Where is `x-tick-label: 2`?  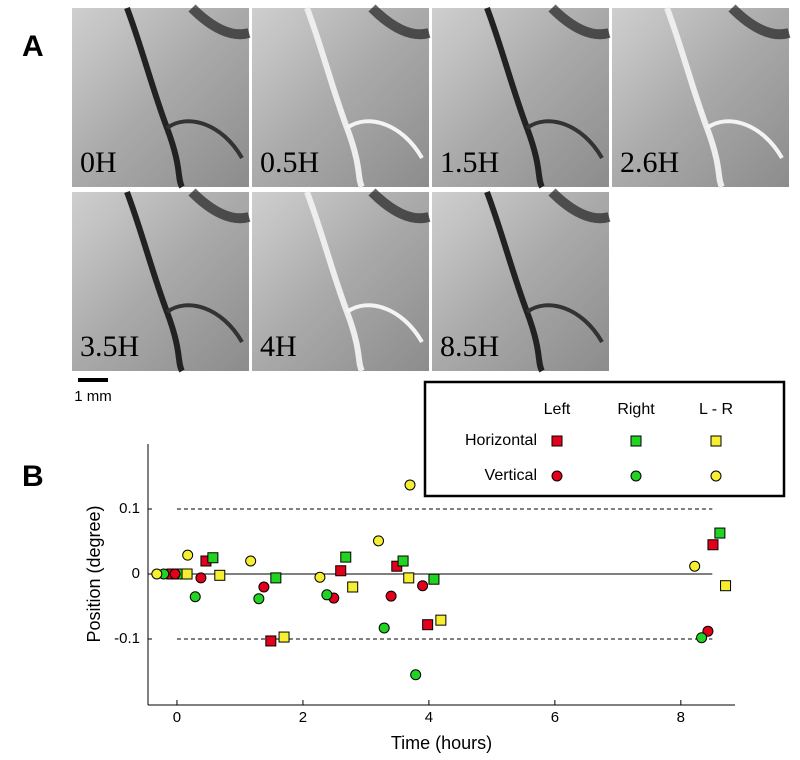 x-tick-label: 2 is located at coordinates (303, 717).